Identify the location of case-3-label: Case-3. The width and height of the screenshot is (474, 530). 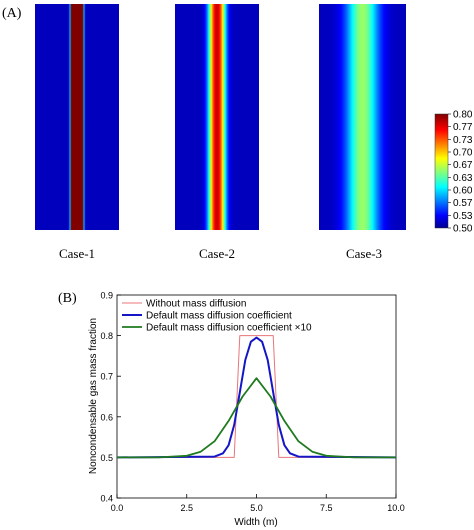
(364, 253).